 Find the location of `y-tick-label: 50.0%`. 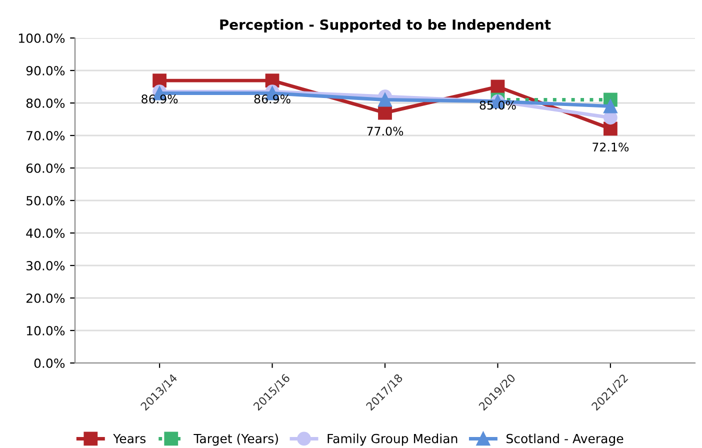

y-tick-label: 50.0% is located at coordinates (45, 201).